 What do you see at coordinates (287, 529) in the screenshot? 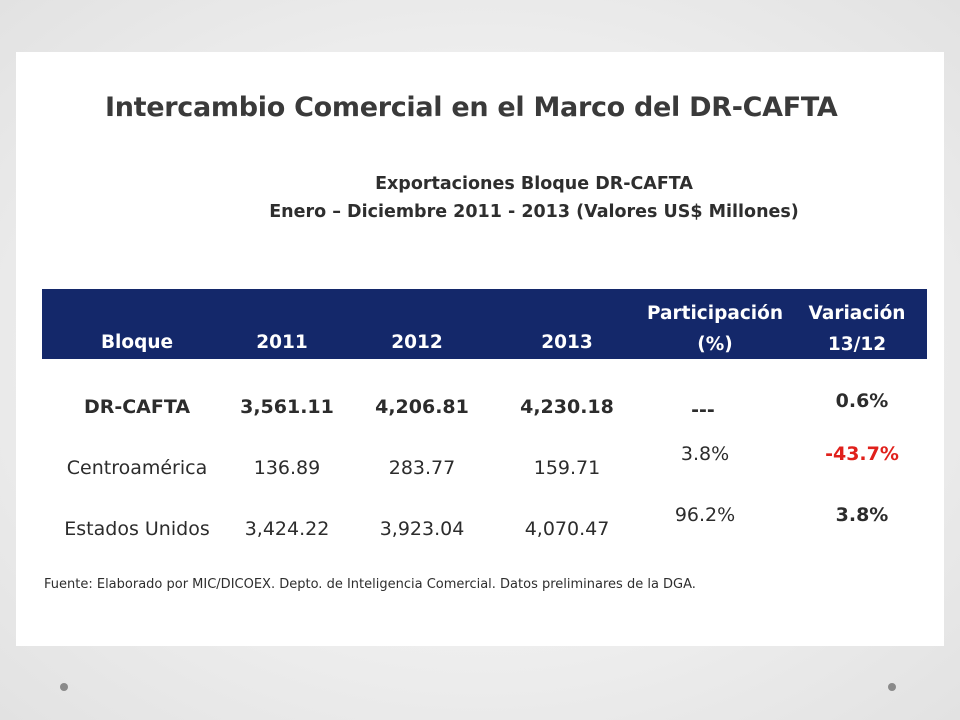
I see `cell-2011: 3,424.22` at bounding box center [287, 529].